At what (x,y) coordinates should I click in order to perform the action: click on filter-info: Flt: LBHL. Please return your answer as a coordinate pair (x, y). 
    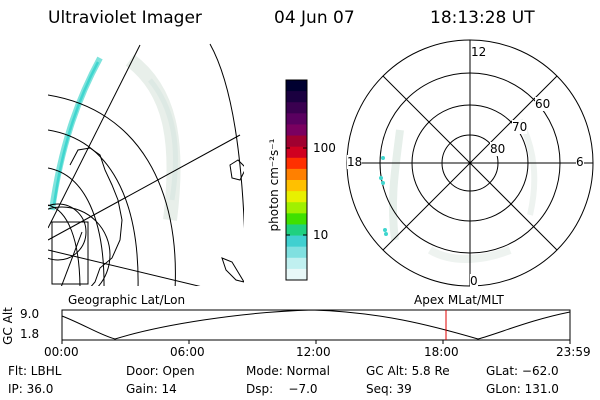
    Looking at the image, I should click on (35, 371).